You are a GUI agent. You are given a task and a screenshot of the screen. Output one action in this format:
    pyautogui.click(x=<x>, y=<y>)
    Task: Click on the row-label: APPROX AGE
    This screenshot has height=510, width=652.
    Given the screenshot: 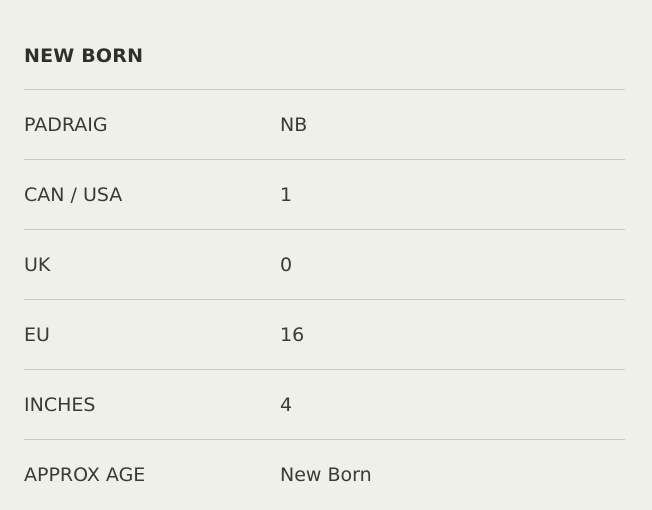 What is the action you would take?
    pyautogui.click(x=85, y=475)
    